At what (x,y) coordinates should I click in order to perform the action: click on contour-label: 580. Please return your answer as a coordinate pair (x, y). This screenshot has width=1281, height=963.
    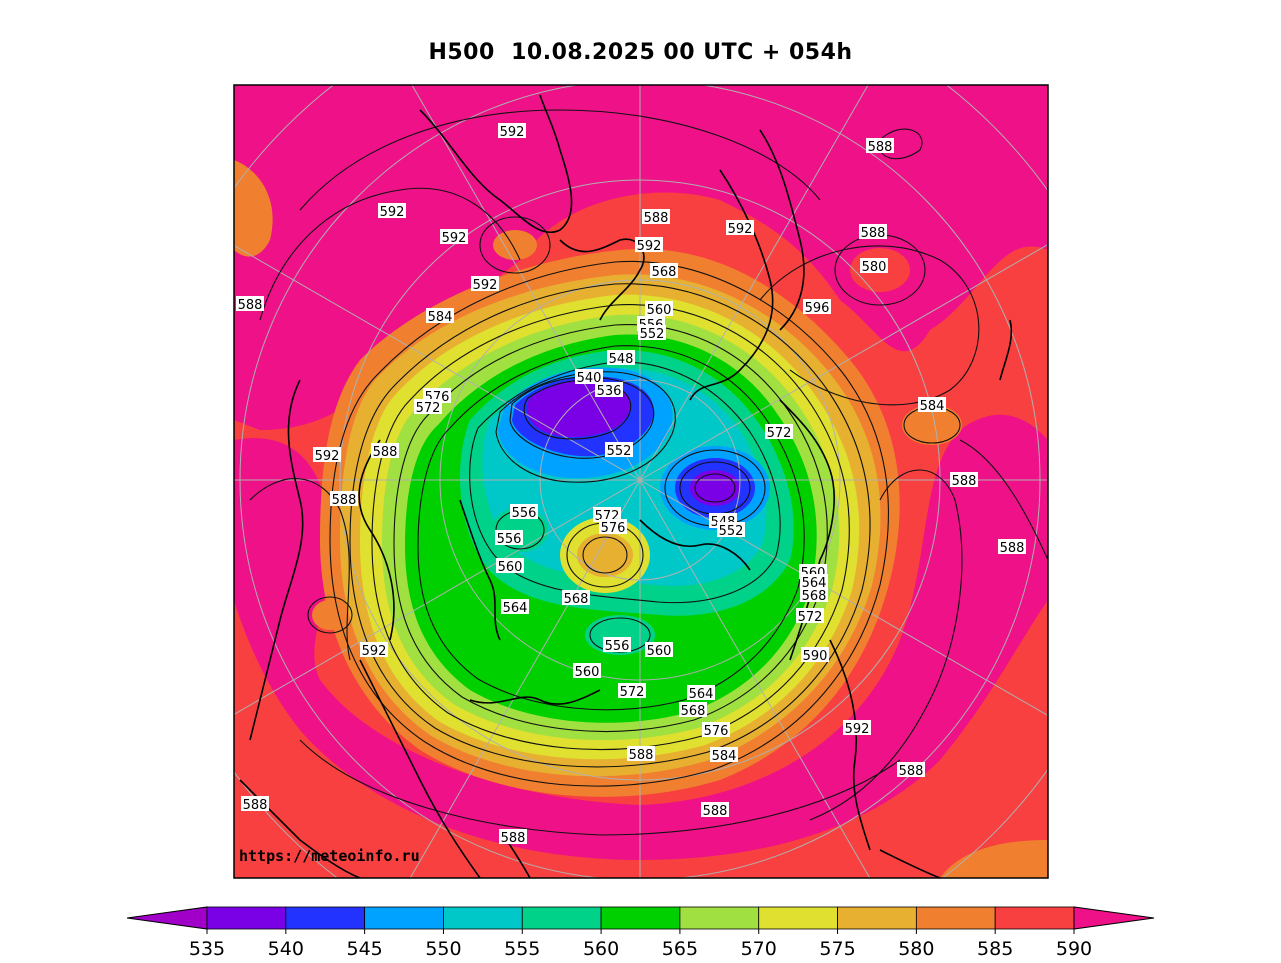
    Looking at the image, I should click on (874, 266).